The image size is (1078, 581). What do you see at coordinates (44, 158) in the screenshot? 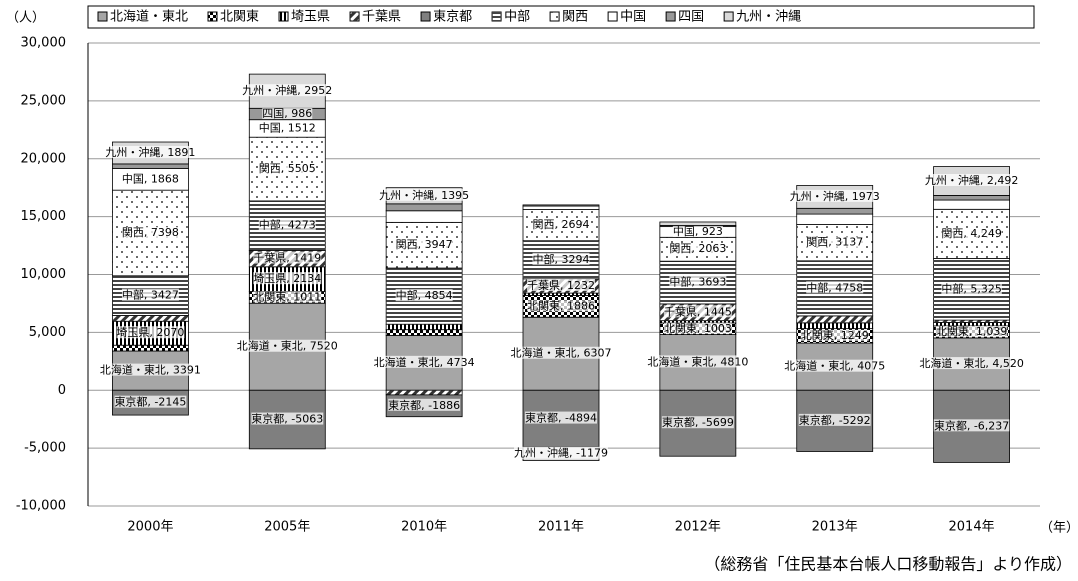
I see `y-tick-label: 20,000` at bounding box center [44, 158].